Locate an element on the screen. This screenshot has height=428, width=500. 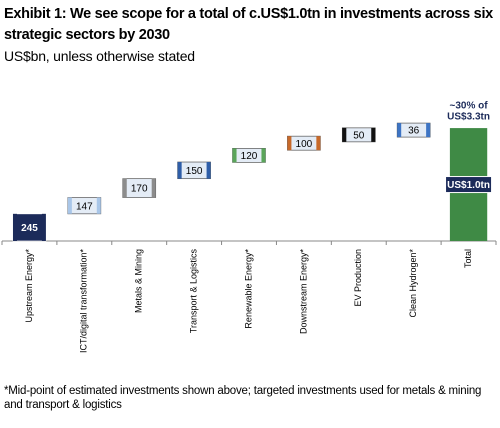
value-label: 245 is located at coordinates (29, 228).